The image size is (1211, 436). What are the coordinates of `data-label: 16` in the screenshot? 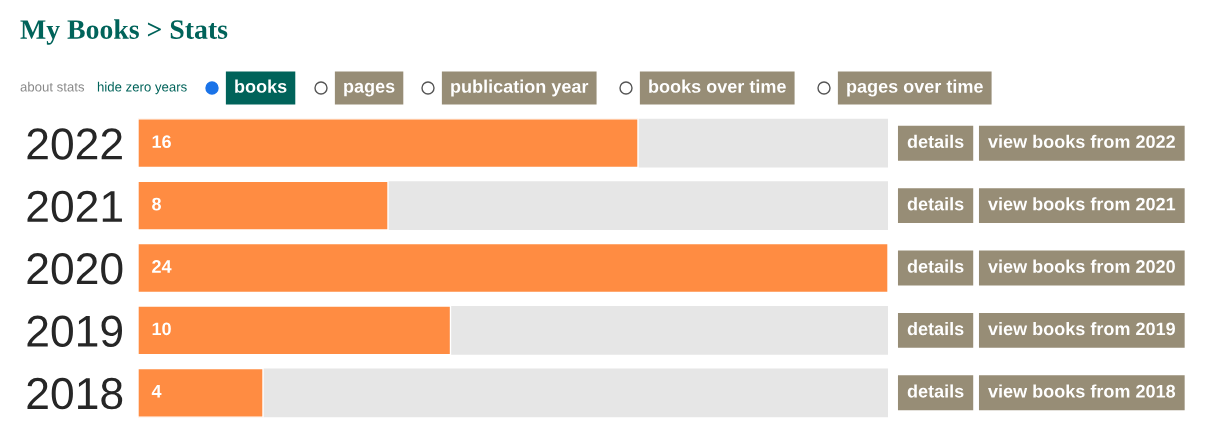 It's located at (161, 142).